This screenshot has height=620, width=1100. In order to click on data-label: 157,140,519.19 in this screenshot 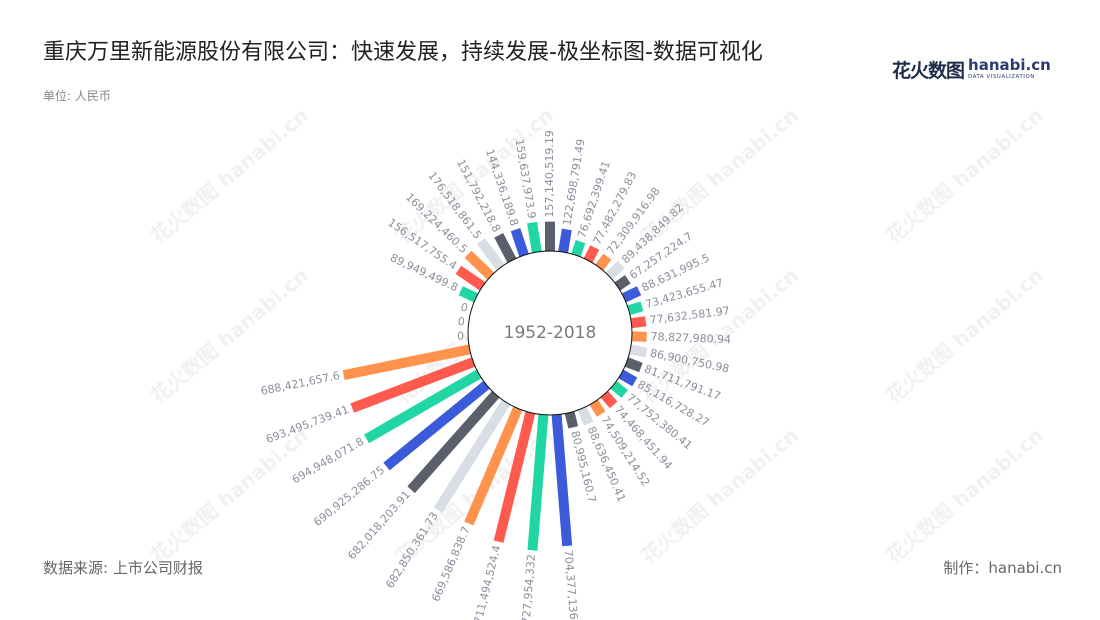, I will do `click(549, 173)`.